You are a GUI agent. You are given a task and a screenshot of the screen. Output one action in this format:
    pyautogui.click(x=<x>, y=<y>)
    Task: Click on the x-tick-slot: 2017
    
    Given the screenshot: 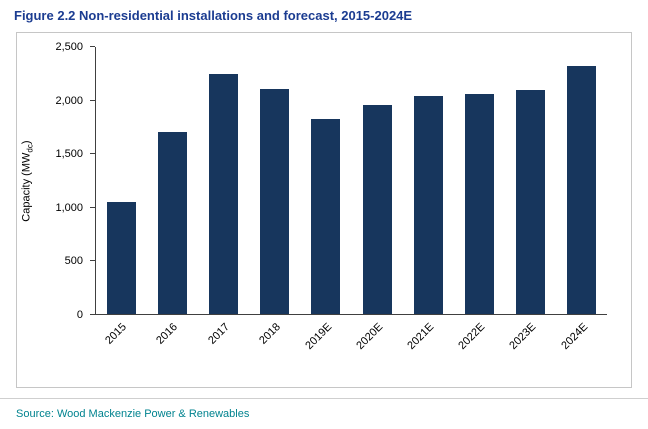 What is the action you would take?
    pyautogui.click(x=222, y=348)
    